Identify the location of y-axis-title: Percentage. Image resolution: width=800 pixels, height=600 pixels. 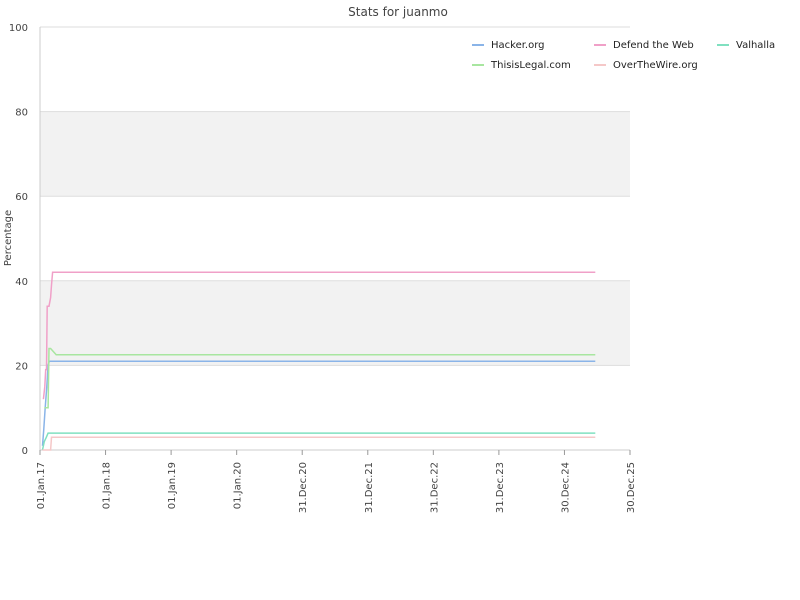
(8, 238).